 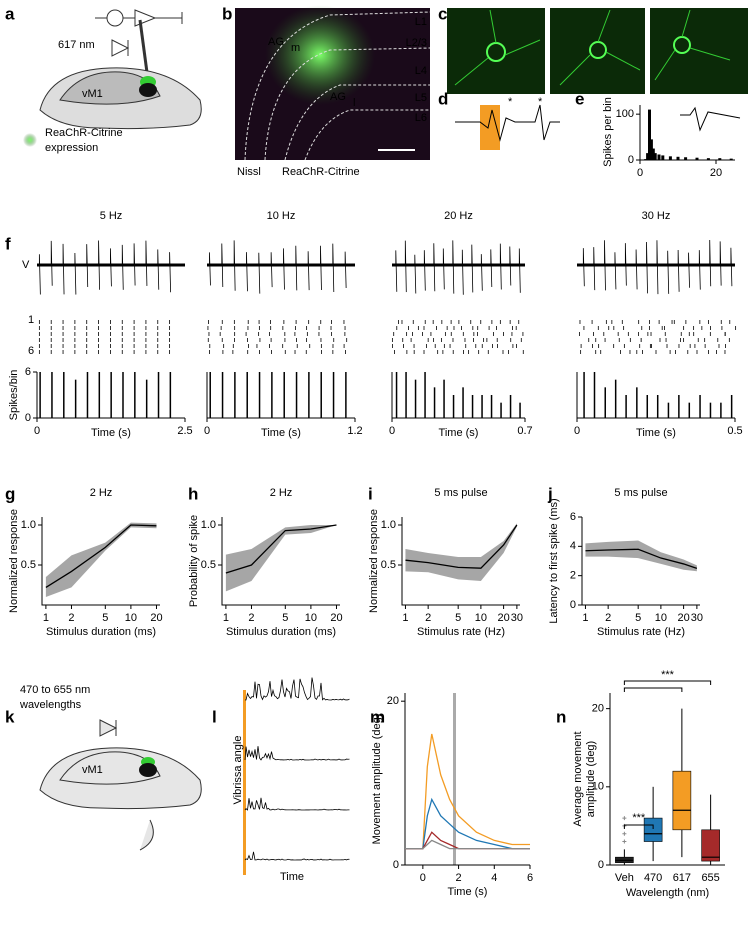 What do you see at coordinates (608, 132) in the screenshot?
I see `y-axis-label: Spikes per bin` at bounding box center [608, 132].